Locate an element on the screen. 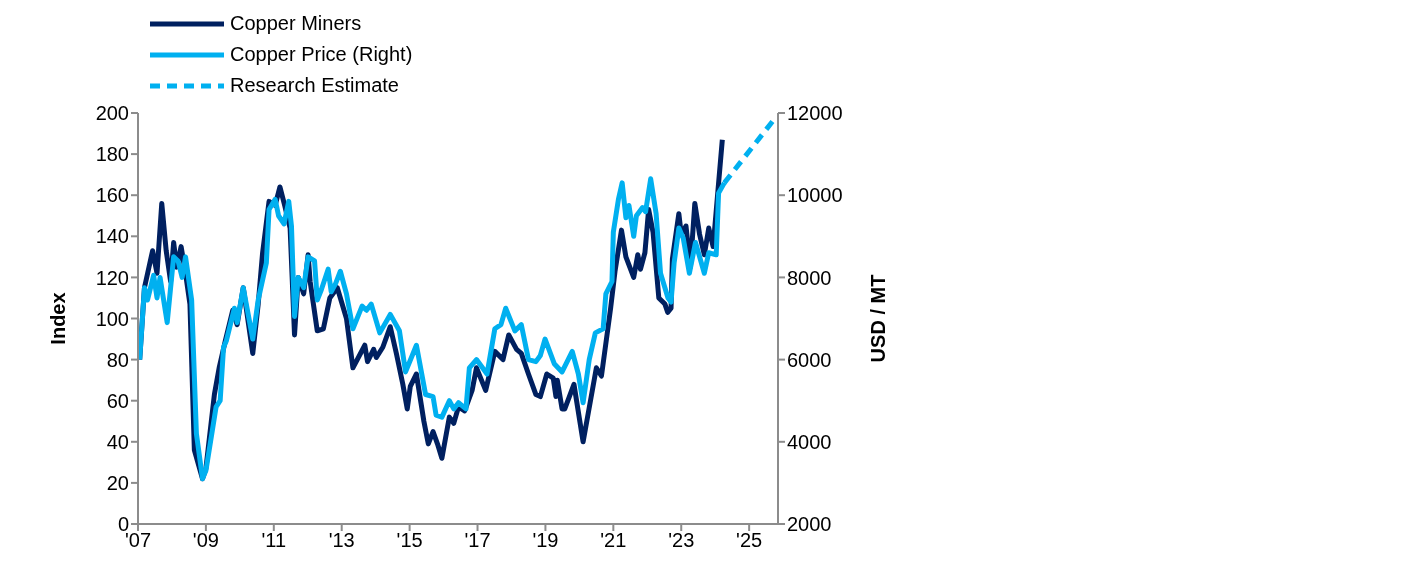 This screenshot has height=584, width=1422. y2-axis-title: USD / MT is located at coordinates (878, 318).